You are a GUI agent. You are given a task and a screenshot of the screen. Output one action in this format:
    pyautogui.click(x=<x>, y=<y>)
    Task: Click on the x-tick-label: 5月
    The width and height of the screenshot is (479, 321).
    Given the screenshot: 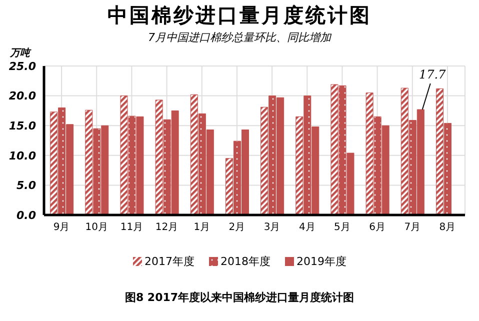 What is the action you would take?
    pyautogui.click(x=342, y=228)
    